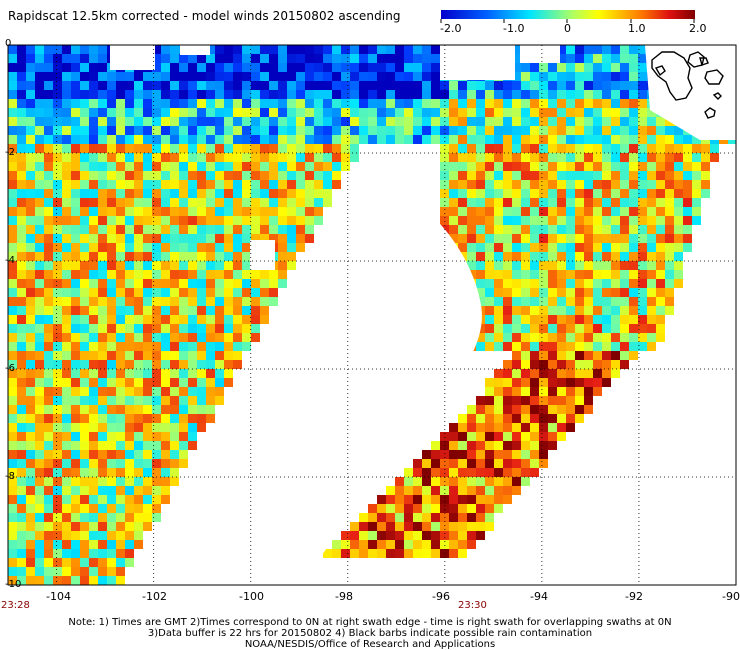  I want to click on colorbar-label: -2.0, so click(451, 28).